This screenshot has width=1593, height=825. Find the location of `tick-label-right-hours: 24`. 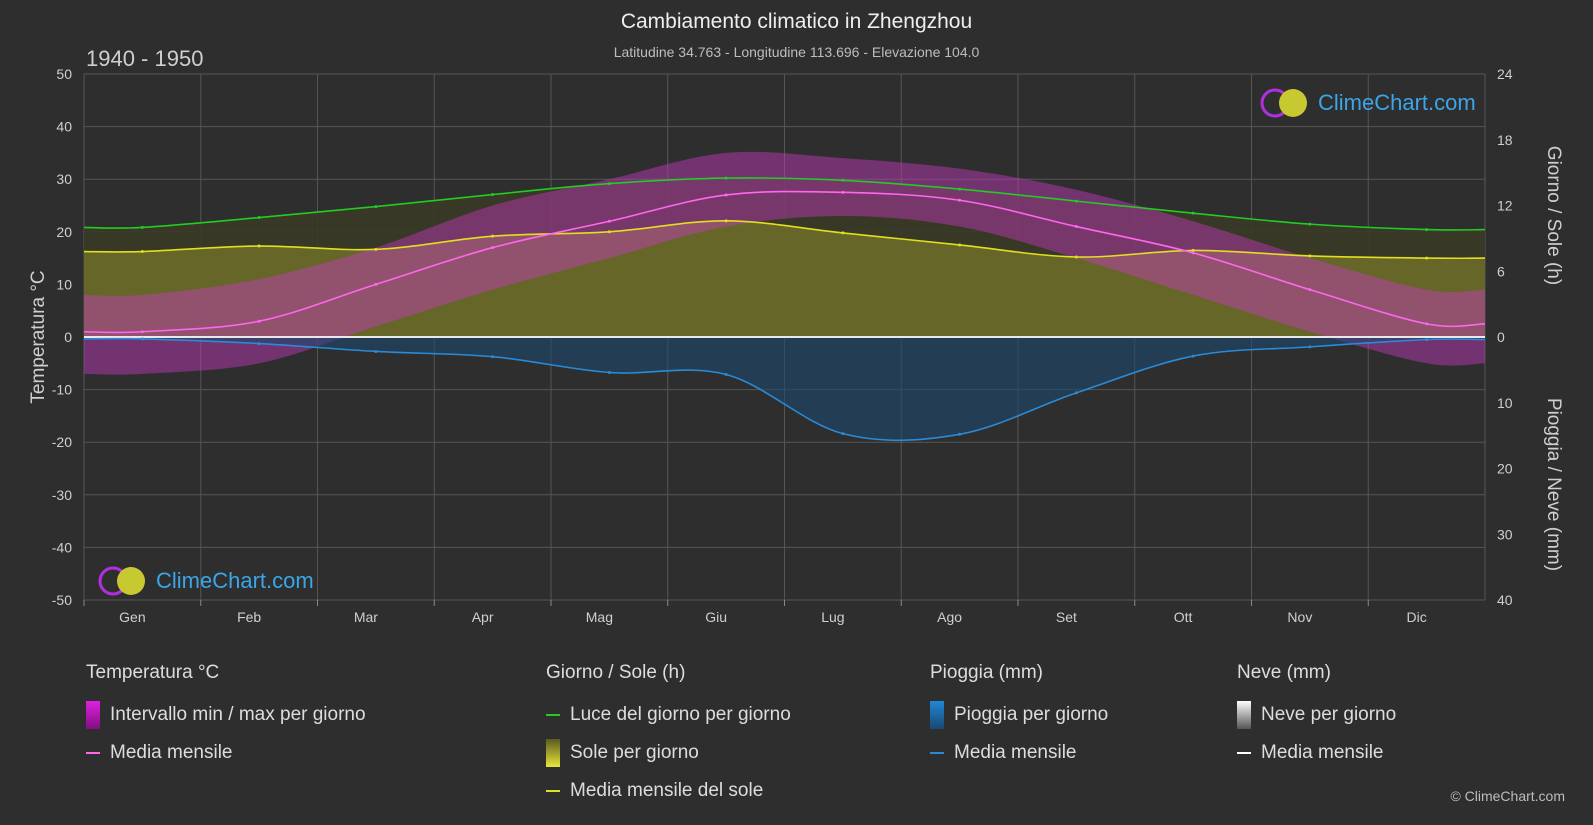

tick-label-right-hours: 24 is located at coordinates (1505, 74).